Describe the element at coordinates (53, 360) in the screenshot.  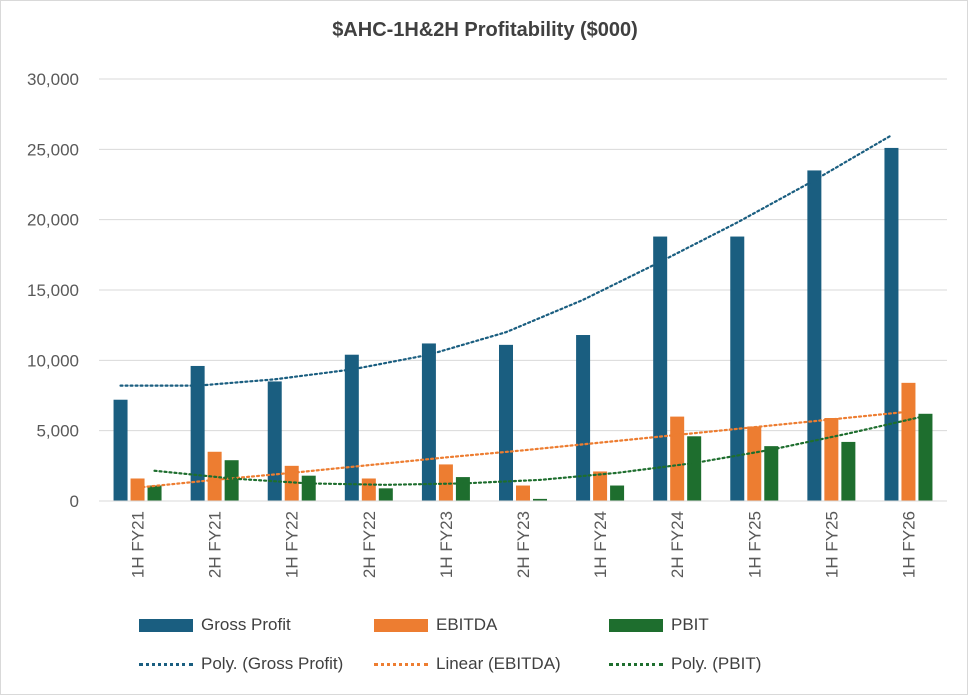
I see `y-tick-label: 10,000` at that location.